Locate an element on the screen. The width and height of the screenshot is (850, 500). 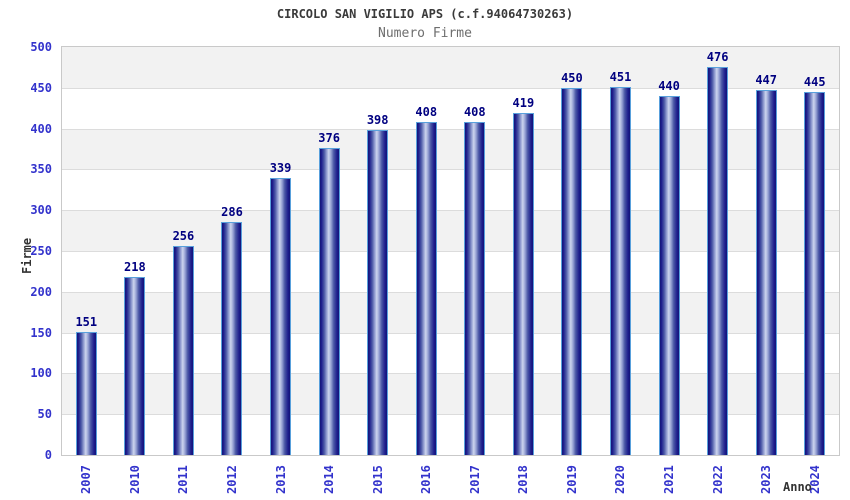
bar-value-label: 339 is located at coordinates (280, 168).